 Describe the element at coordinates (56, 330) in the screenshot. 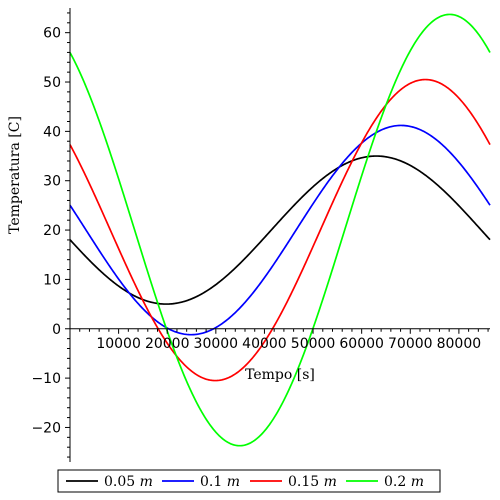

I see `y-tick-label: 0` at that location.